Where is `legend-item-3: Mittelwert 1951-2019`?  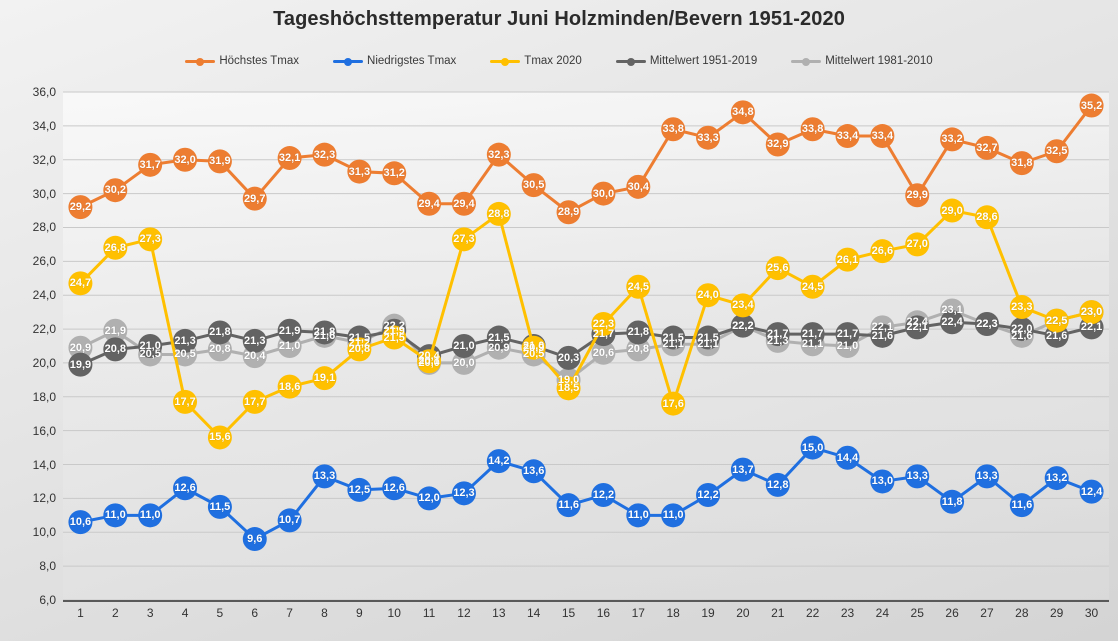
legend-item-3: Mittelwert 1951-2019 is located at coordinates (686, 61).